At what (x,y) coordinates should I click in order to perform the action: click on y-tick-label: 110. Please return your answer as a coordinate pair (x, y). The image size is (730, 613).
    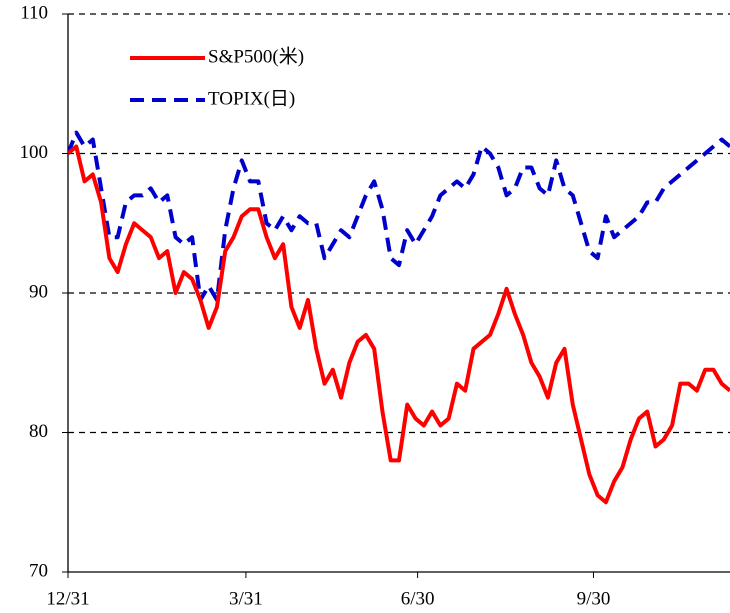
    Looking at the image, I should click on (34, 12).